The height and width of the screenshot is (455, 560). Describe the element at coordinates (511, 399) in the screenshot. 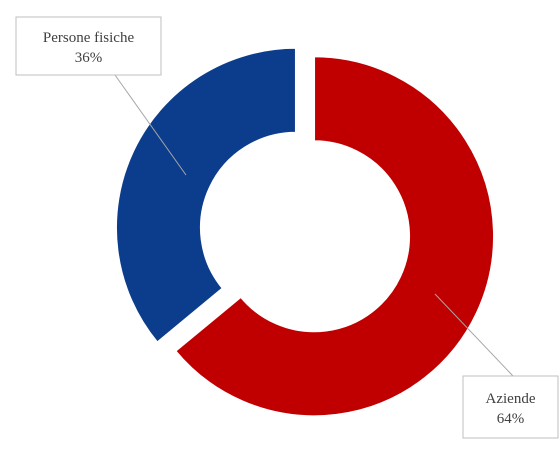

I see `label-category-aziende: Aziende` at that location.